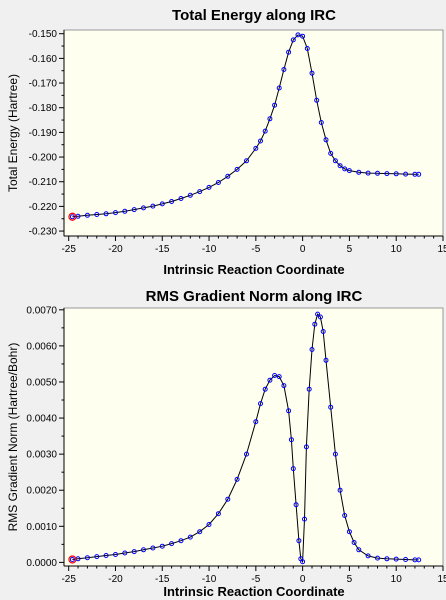  What do you see at coordinates (43, 158) in the screenshot?
I see `y-tick-label: -0.200` at bounding box center [43, 158].